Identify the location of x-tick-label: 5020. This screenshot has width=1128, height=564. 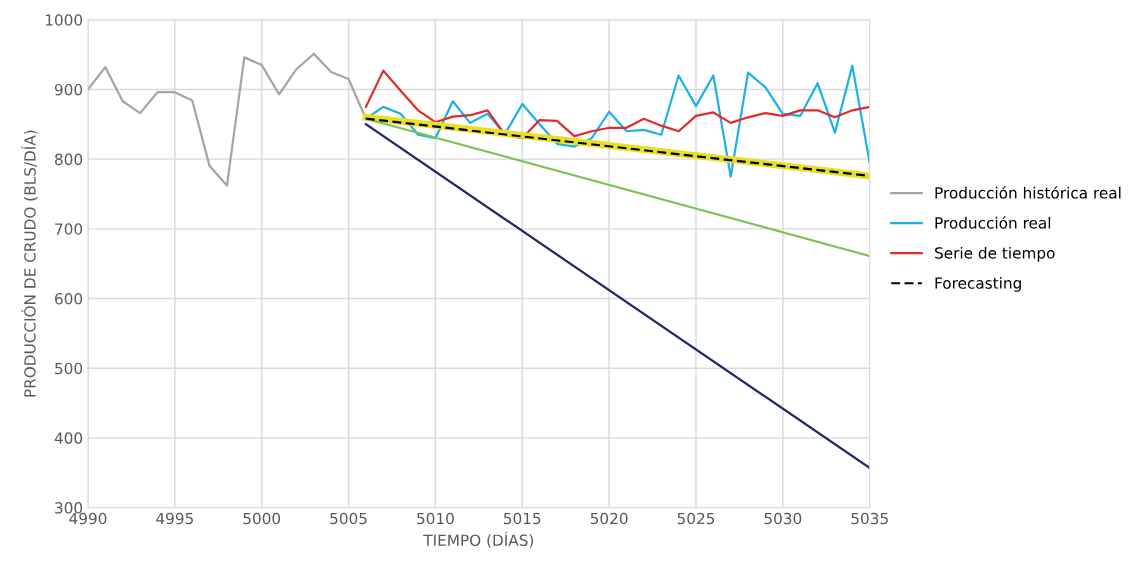
(609, 518).